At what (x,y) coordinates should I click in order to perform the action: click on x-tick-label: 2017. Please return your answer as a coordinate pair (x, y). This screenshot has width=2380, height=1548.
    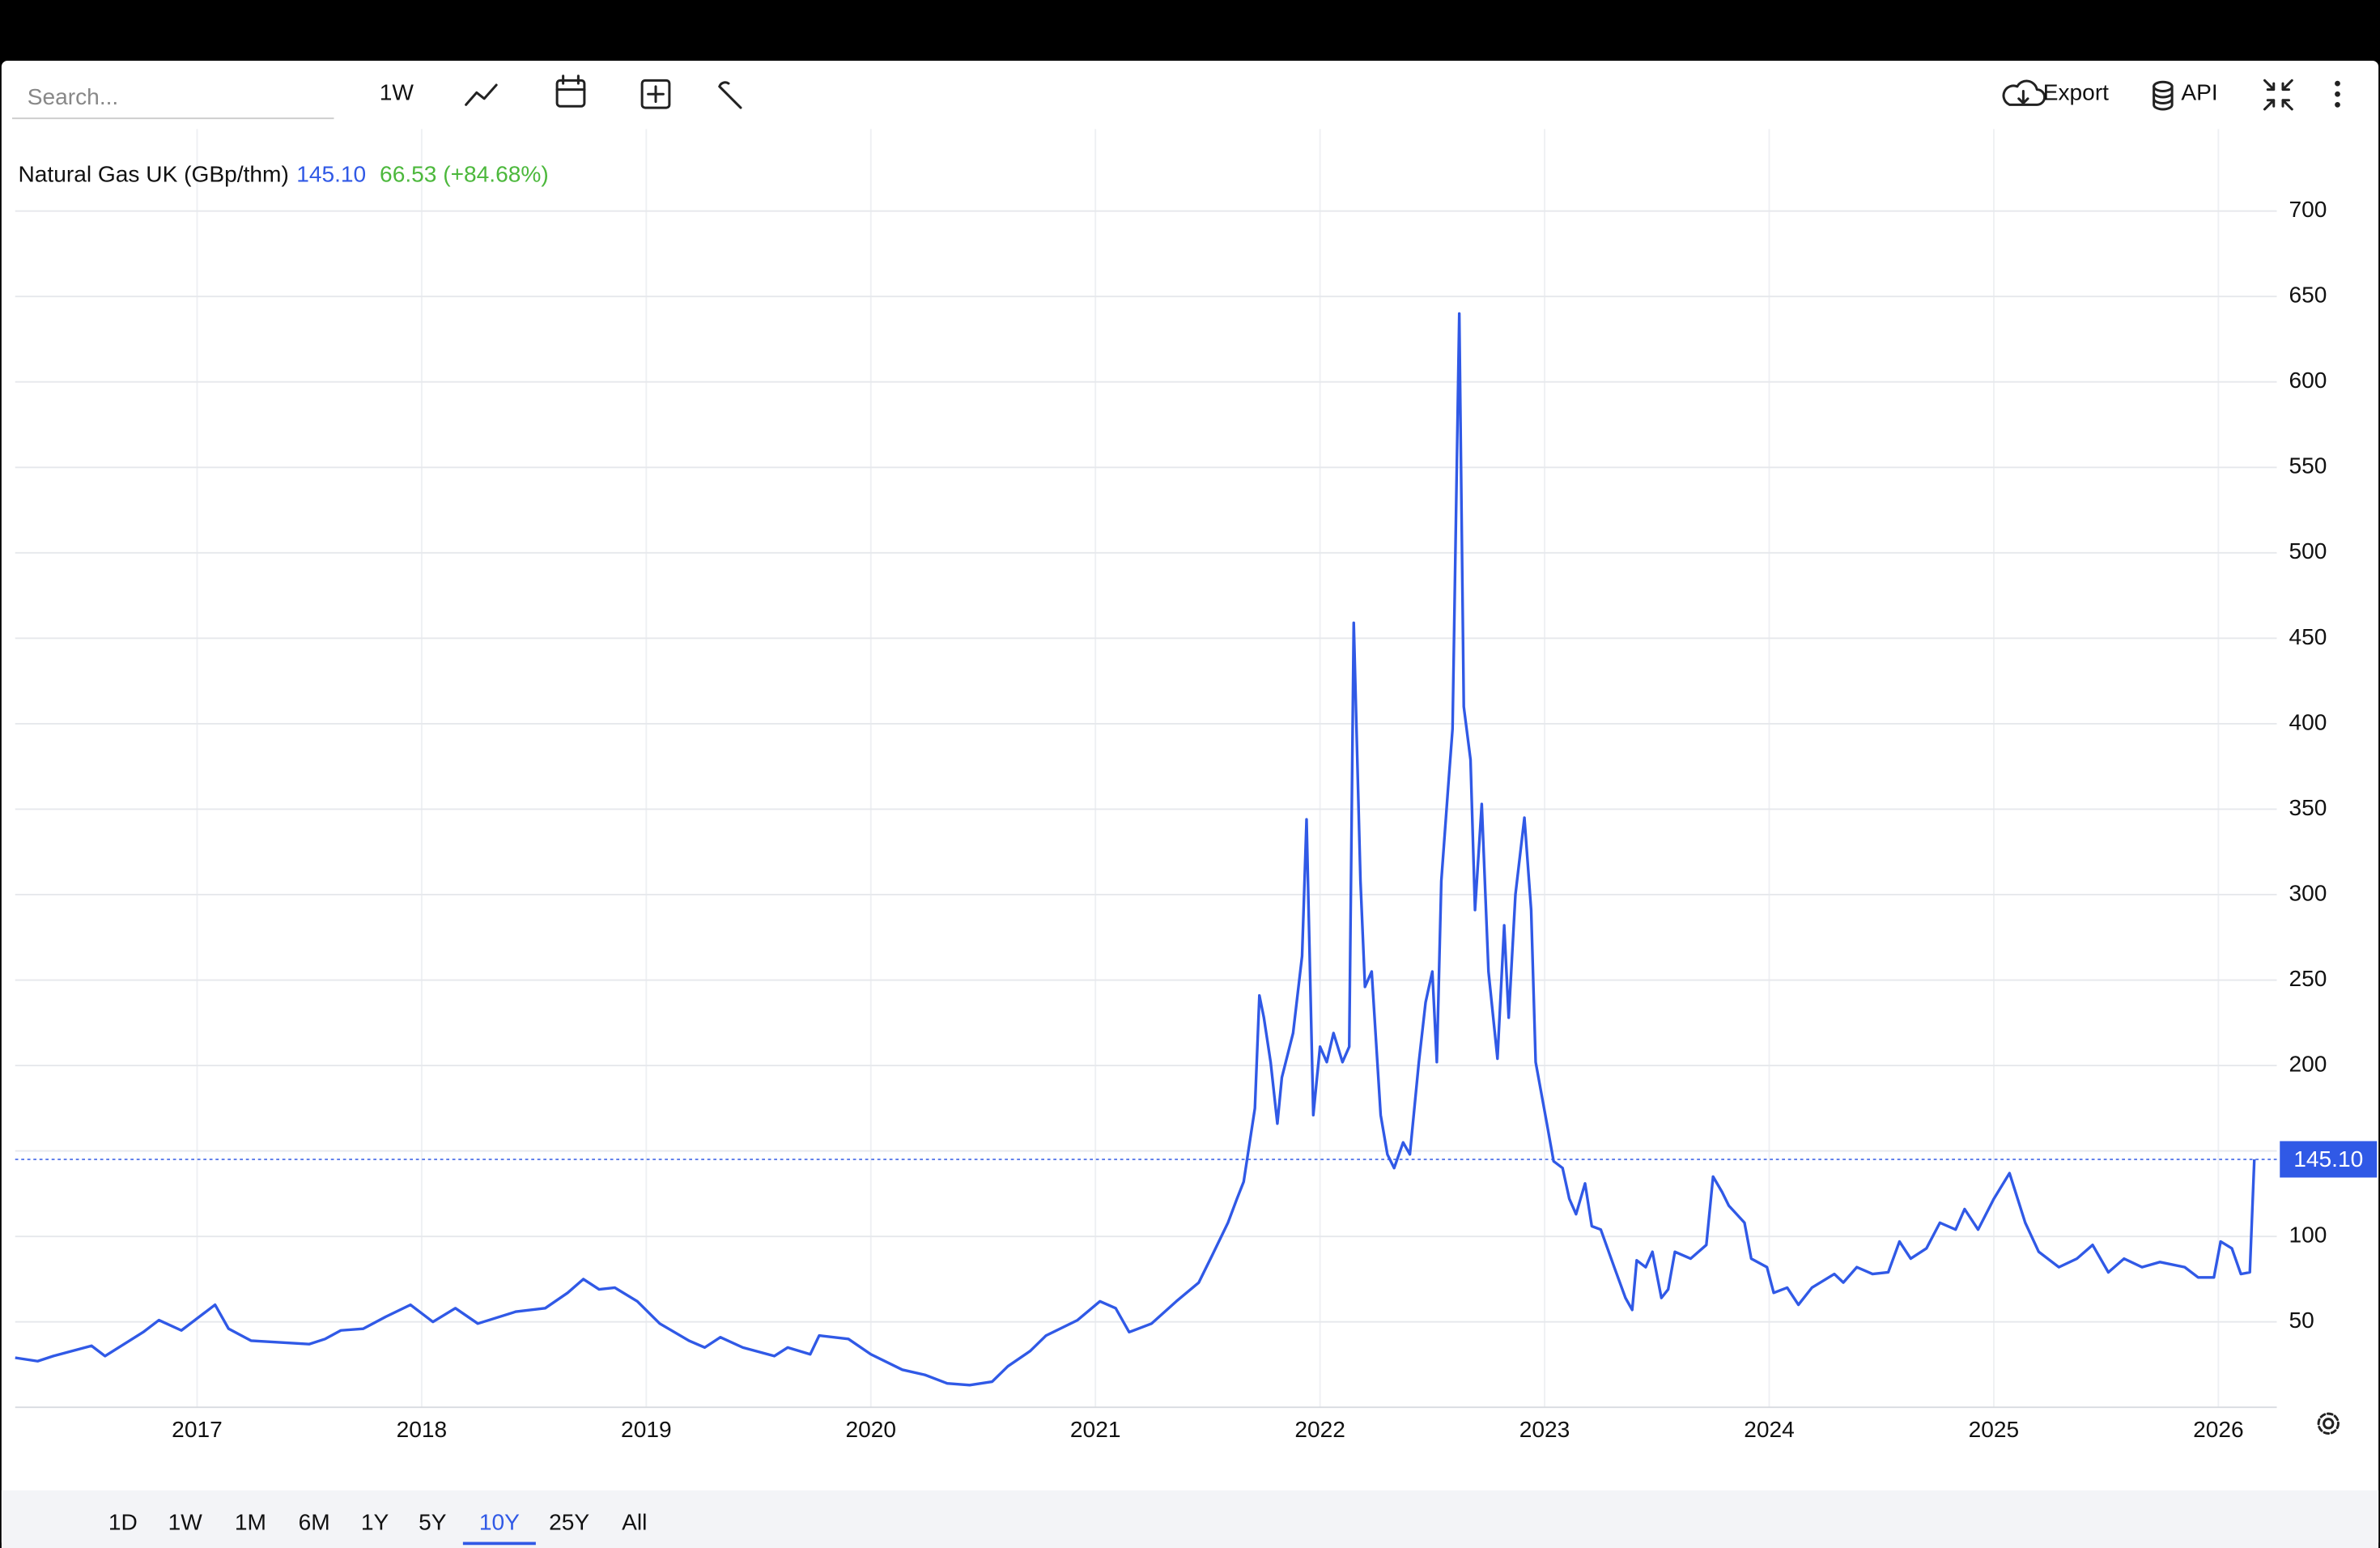
    Looking at the image, I should click on (197, 1430).